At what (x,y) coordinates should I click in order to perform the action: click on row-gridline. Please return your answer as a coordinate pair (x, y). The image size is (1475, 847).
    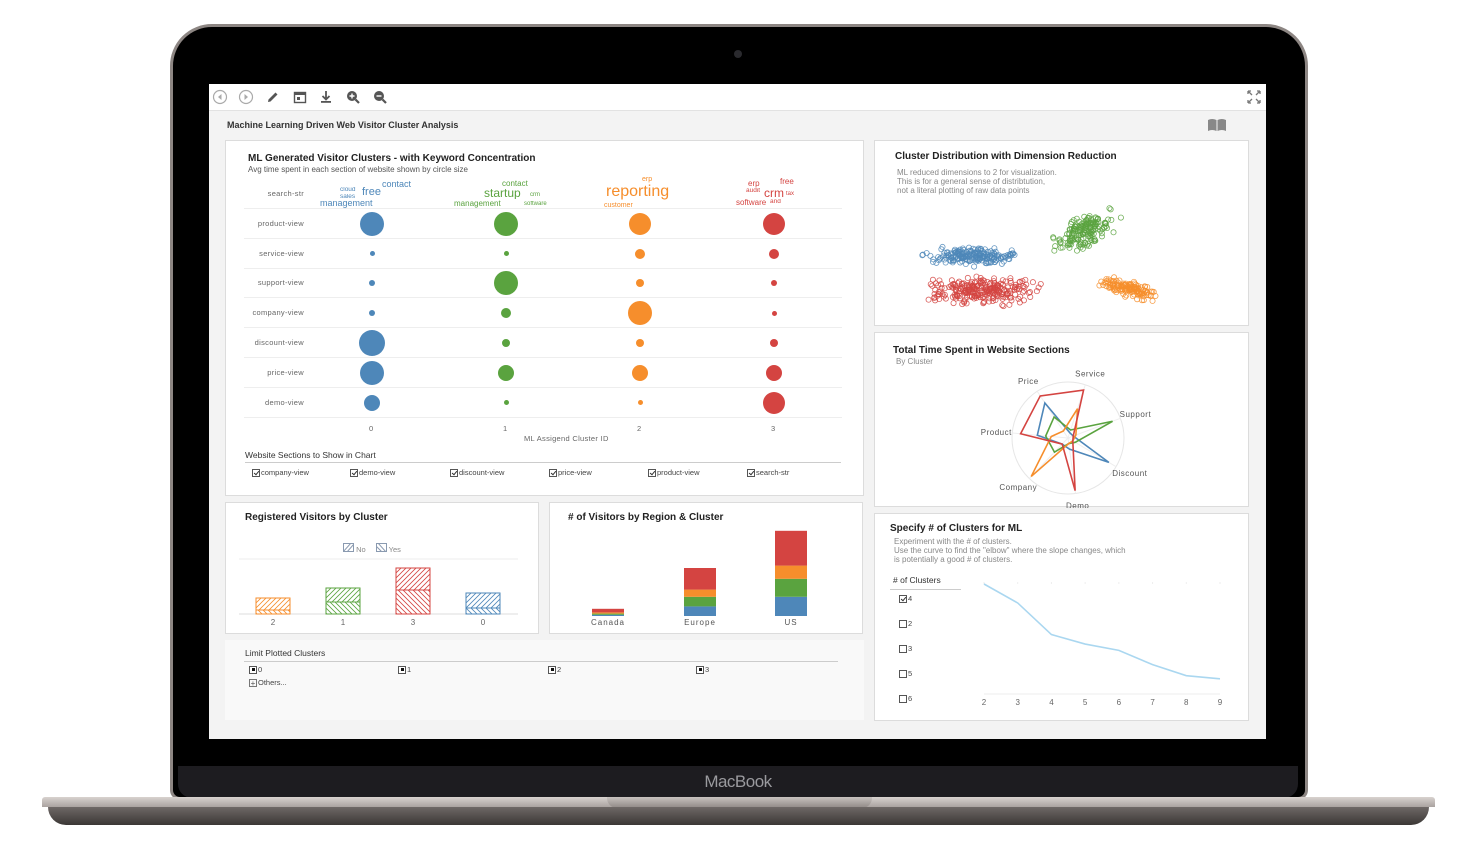
    Looking at the image, I should click on (543, 417).